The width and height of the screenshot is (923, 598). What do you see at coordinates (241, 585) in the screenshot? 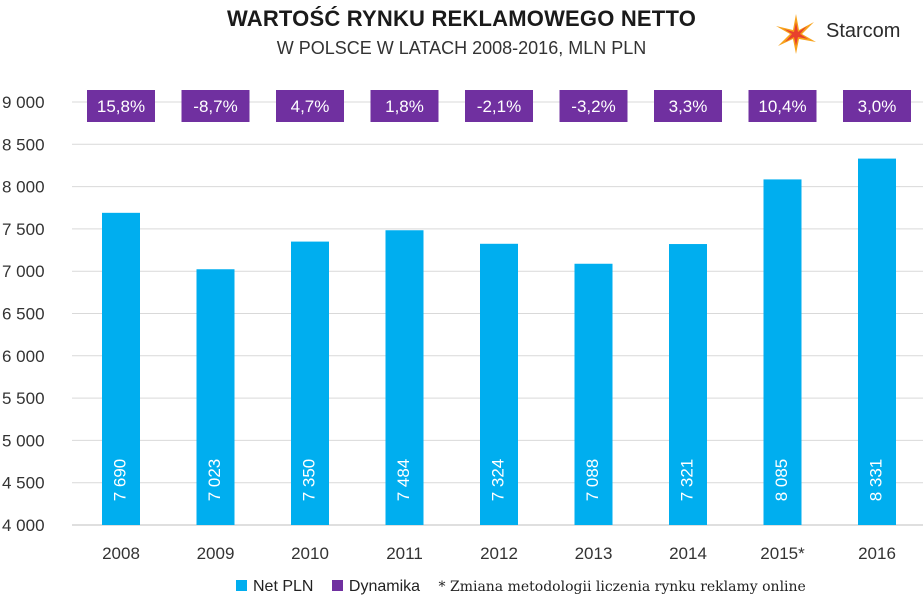
I see `legend-swatch-net` at bounding box center [241, 585].